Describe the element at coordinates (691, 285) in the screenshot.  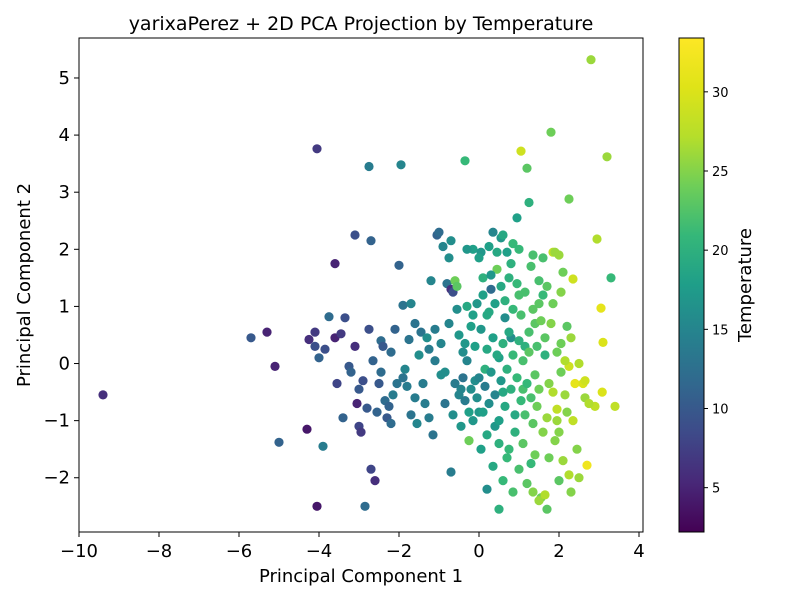
I see `colorbar` at that location.